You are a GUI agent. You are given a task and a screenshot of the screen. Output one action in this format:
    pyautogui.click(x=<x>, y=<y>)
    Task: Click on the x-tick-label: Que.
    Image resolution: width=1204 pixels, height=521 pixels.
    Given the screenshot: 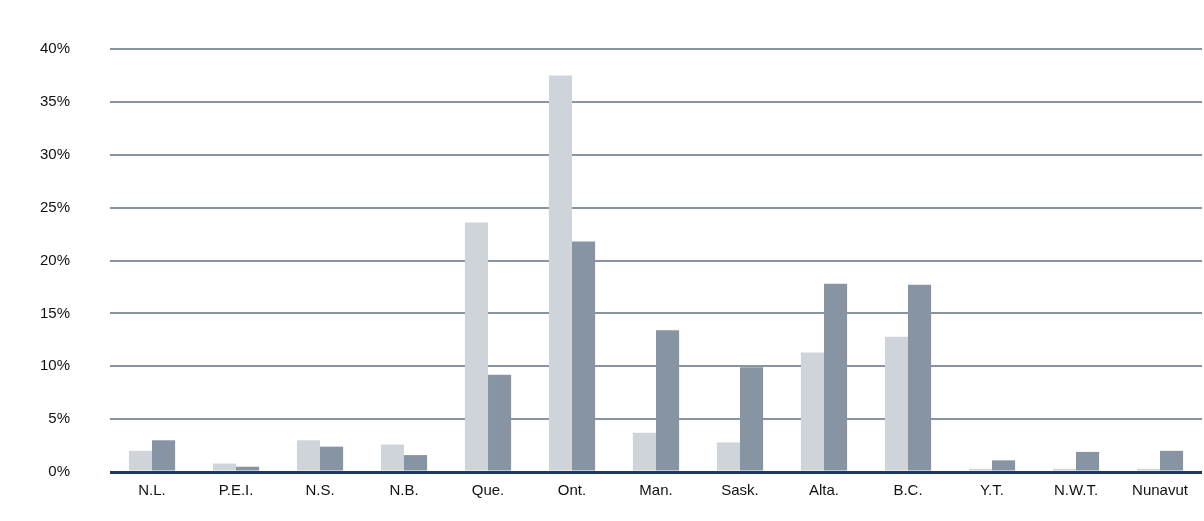 What is the action you would take?
    pyautogui.click(x=488, y=490)
    